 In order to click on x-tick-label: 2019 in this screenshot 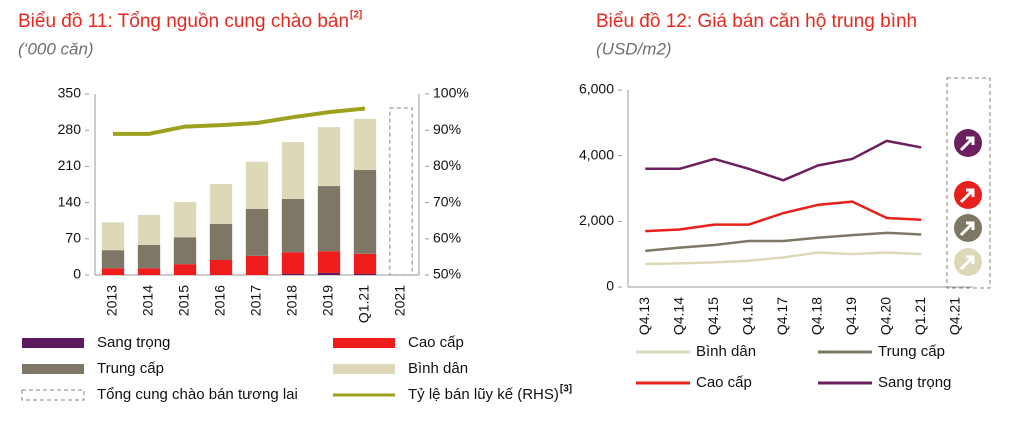, I will do `click(328, 300)`.